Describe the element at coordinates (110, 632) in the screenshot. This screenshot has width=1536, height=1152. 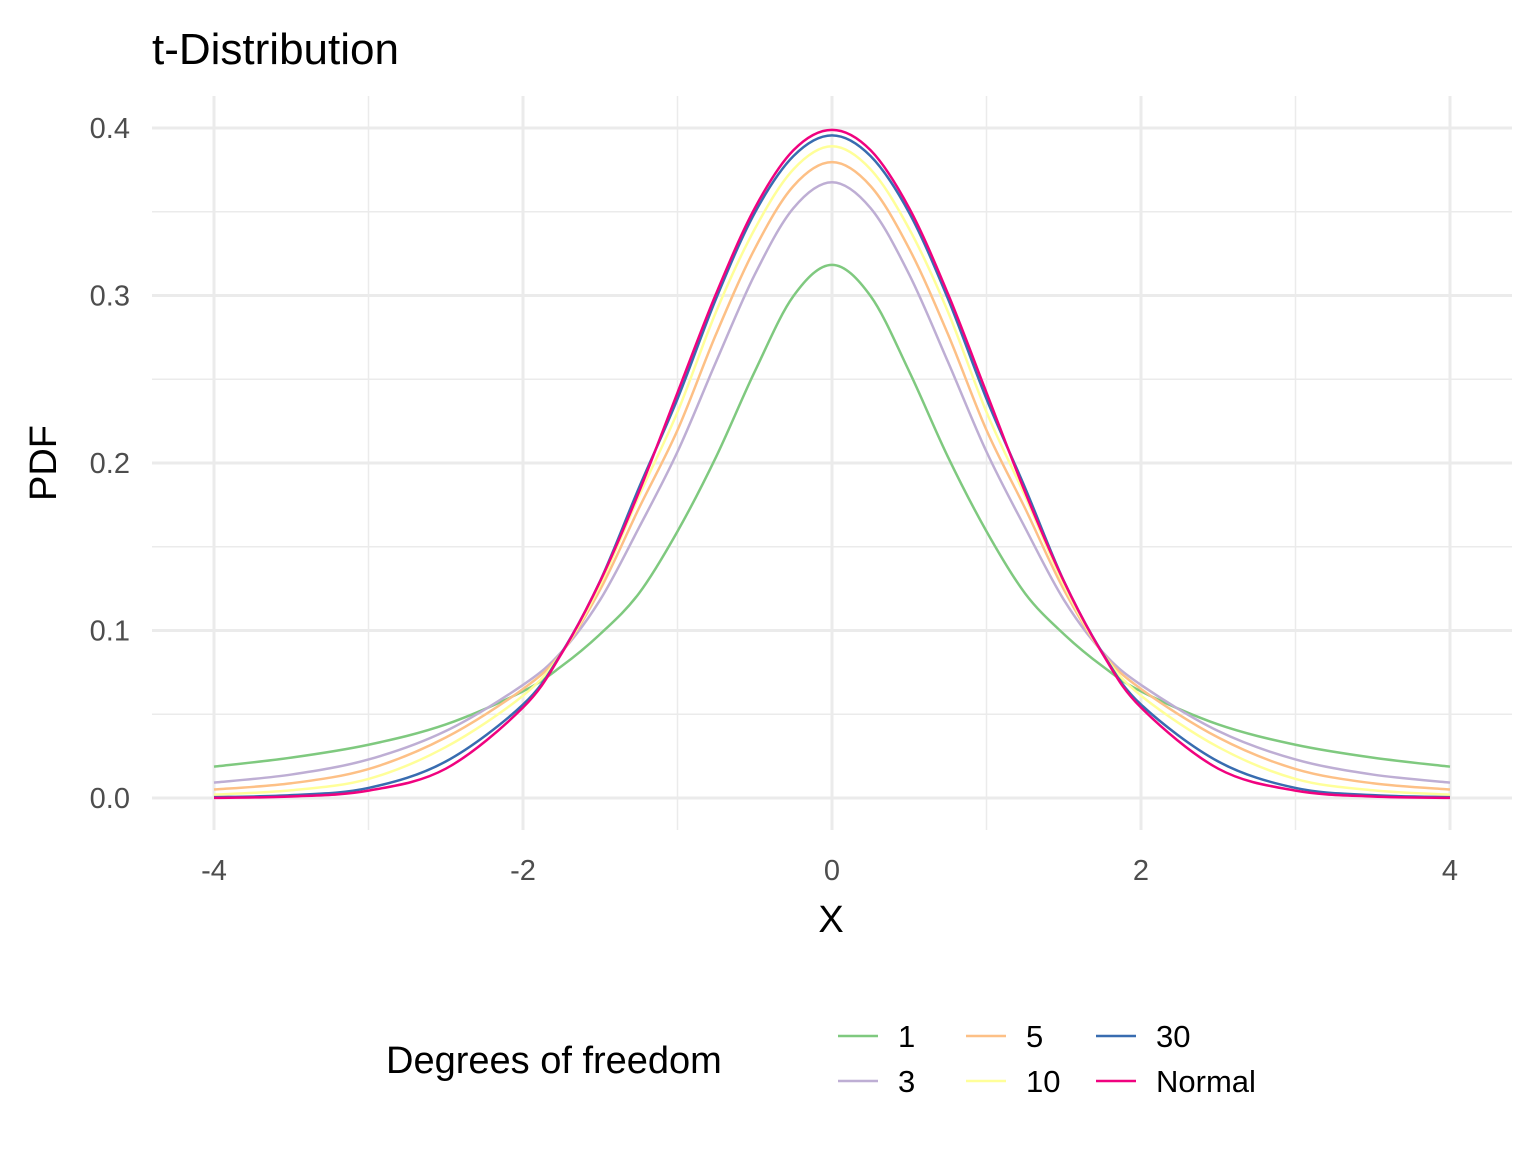
I see `y-tick-label: 0.1` at that location.